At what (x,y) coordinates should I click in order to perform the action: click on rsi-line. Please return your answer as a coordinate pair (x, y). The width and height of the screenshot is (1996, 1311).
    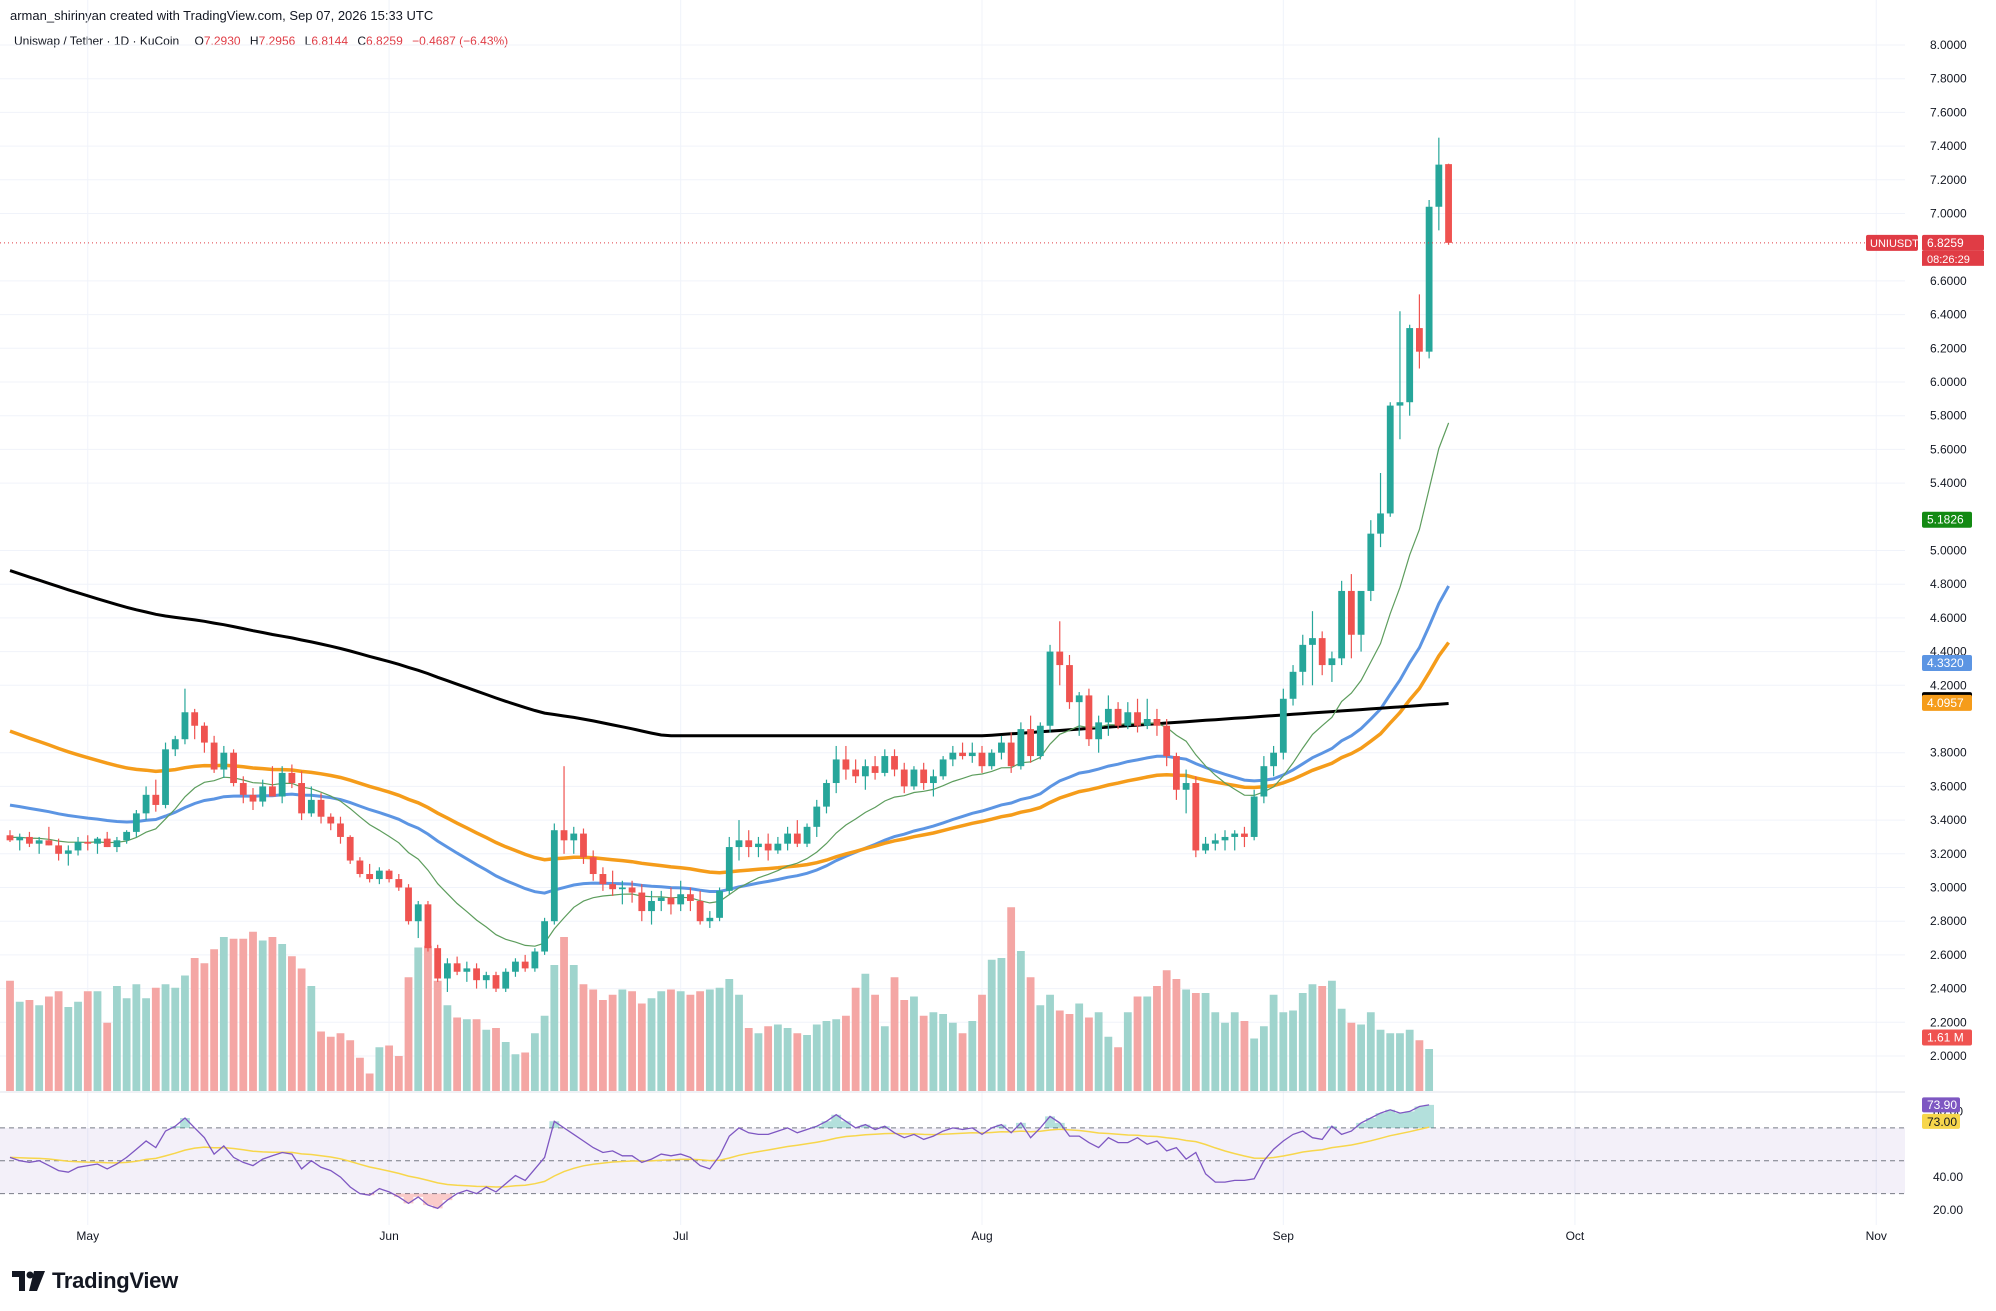
    Looking at the image, I should click on (719, 1157).